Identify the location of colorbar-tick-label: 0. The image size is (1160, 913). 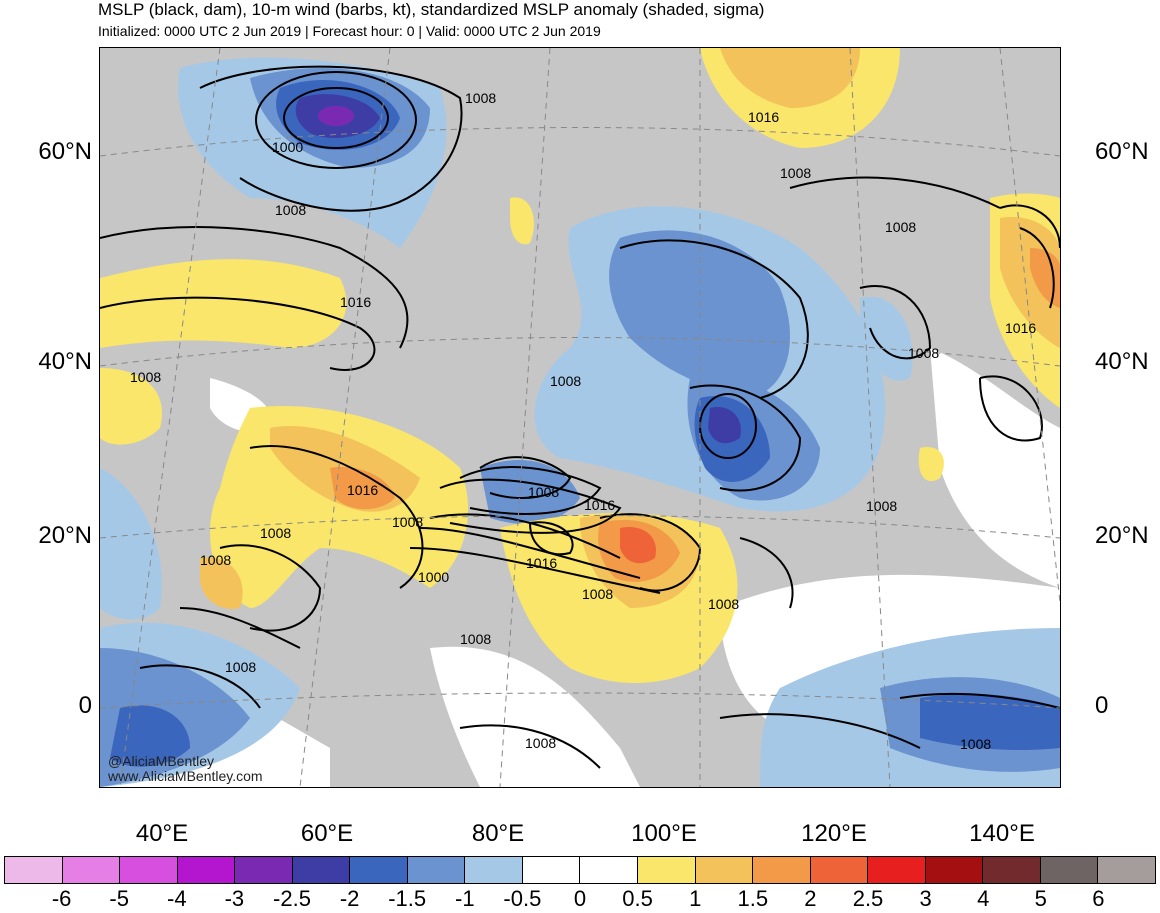
(580, 898).